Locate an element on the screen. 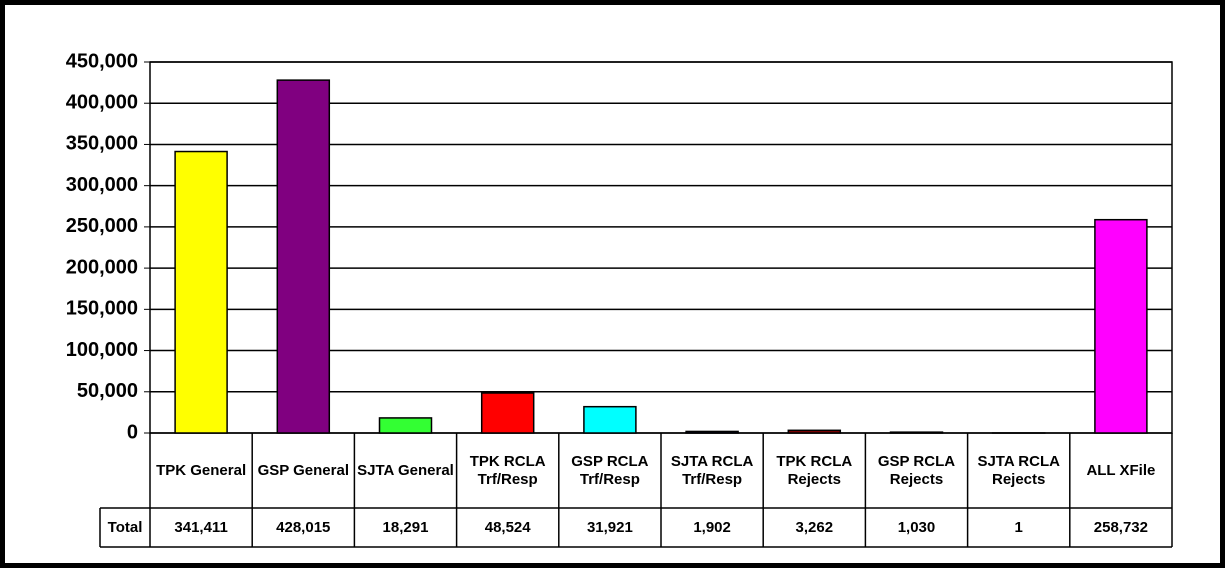  table-value: 18,291 is located at coordinates (405, 527).